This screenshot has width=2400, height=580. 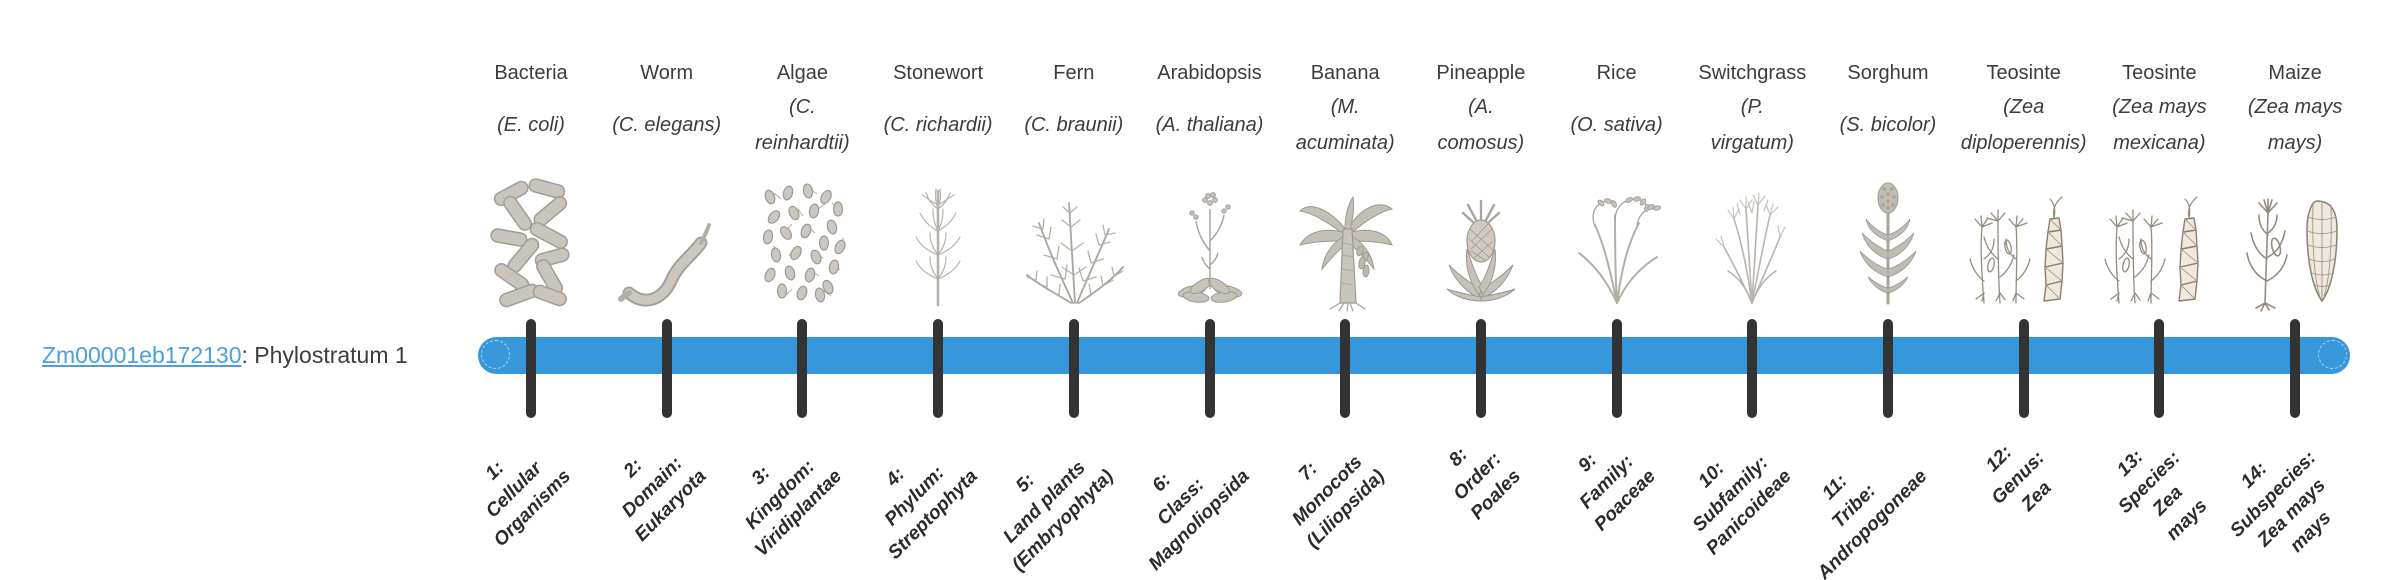 I want to click on stratum-label: 2: Domain: Eukaryota, so click(x=664, y=499).